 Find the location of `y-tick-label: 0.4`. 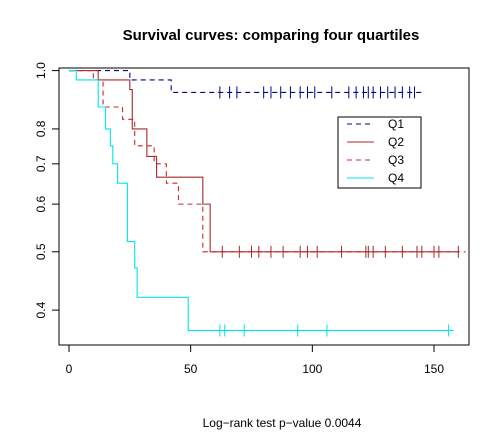

y-tick-label: 0.4 is located at coordinates (41, 309).